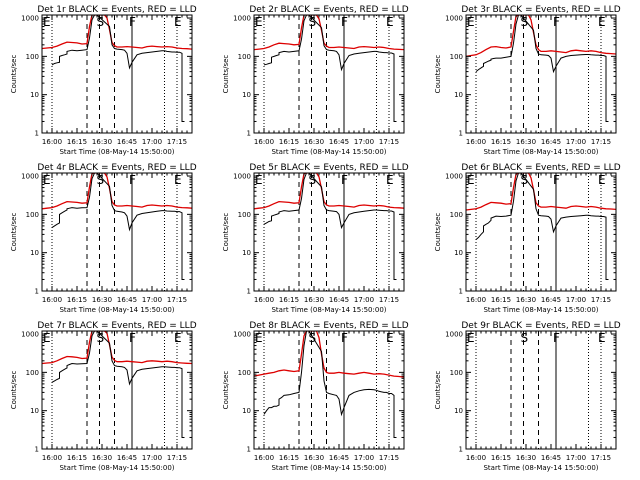  What do you see at coordinates (116, 10) in the screenshot?
I see `panel-title: Det 1r BLACK = Events, RED = LLD` at bounding box center [116, 10].